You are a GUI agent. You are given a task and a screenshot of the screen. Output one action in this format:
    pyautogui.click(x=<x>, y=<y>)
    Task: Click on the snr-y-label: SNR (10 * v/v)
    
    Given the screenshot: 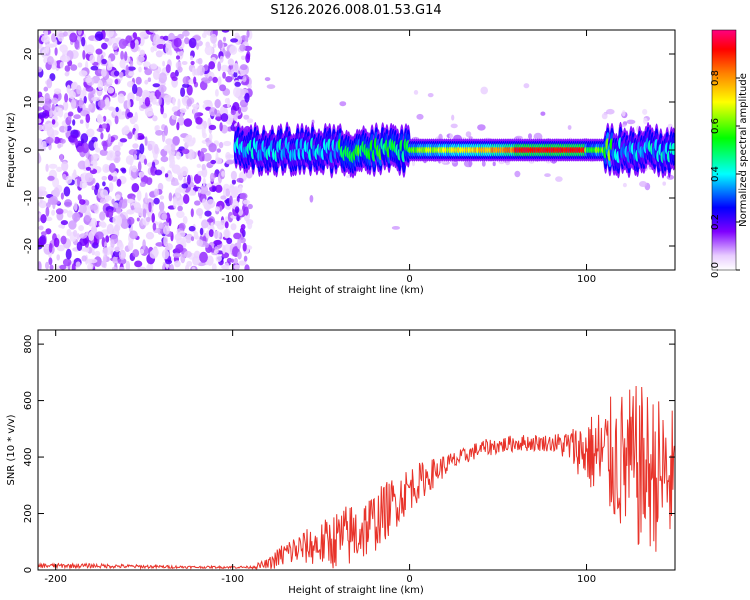 What is the action you would take?
    pyautogui.click(x=11, y=449)
    